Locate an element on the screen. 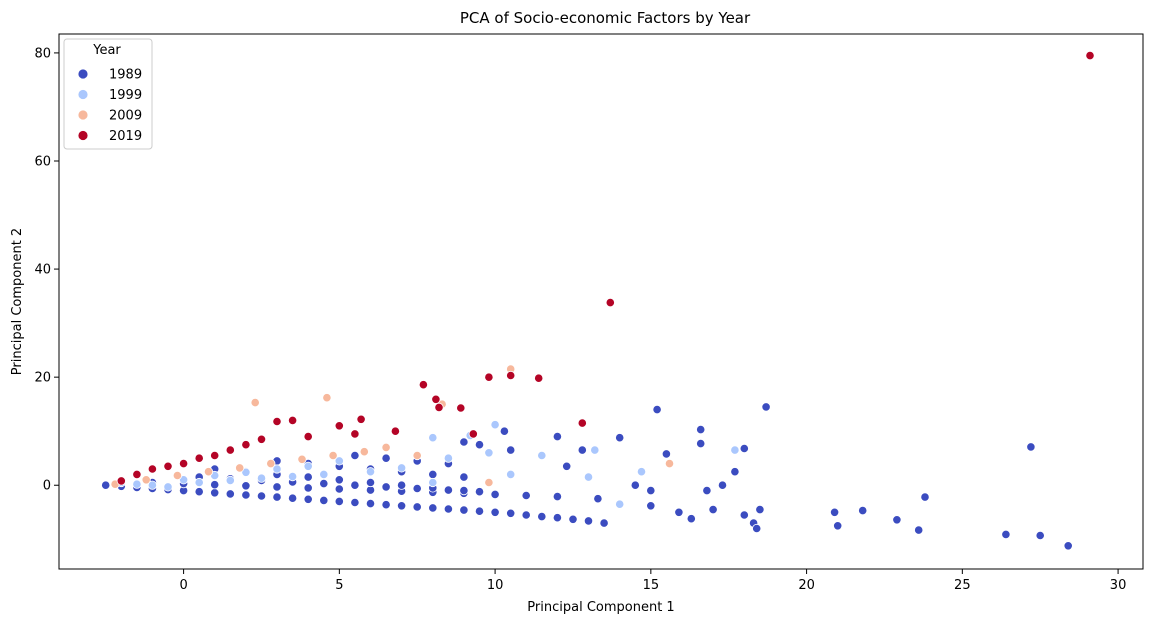 The image size is (1151, 624). legend-label-2009: 2009 is located at coordinates (125, 116).